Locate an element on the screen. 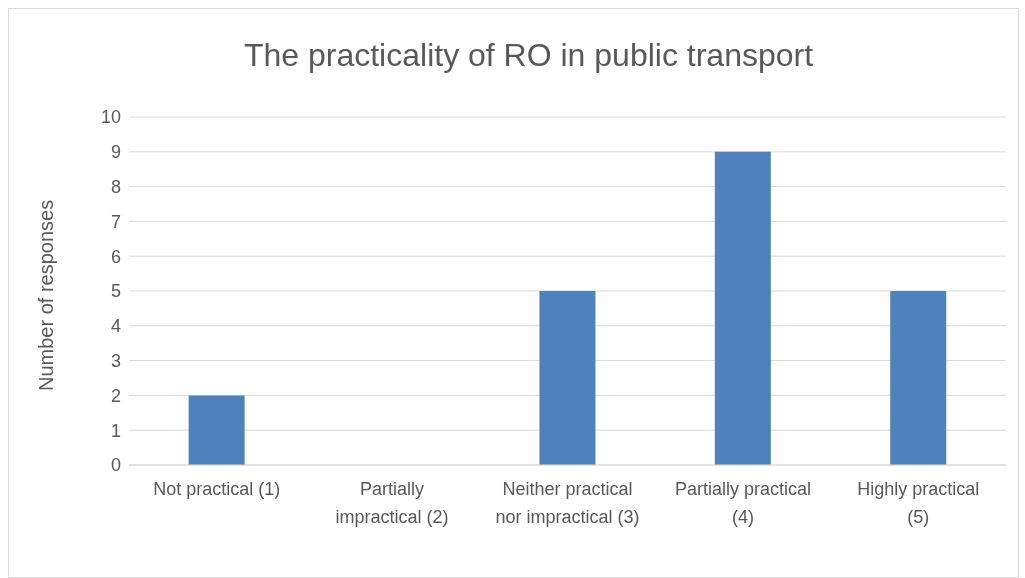  chart-title: The practicality of RO in public transport is located at coordinates (528, 55).